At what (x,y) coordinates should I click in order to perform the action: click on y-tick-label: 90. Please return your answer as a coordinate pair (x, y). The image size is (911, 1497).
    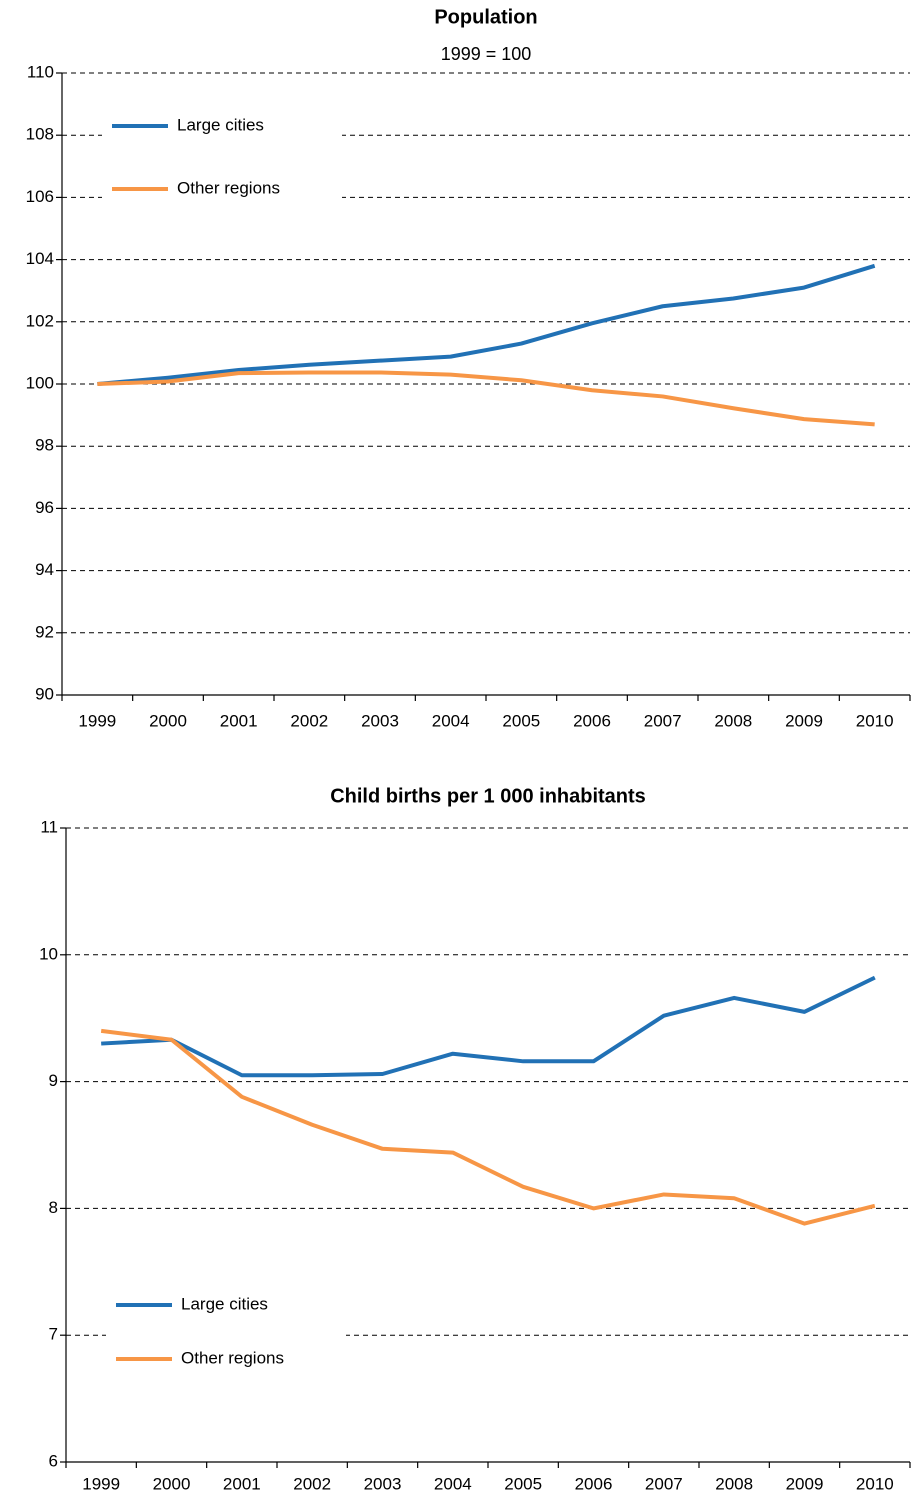
    Looking at the image, I should click on (44, 693).